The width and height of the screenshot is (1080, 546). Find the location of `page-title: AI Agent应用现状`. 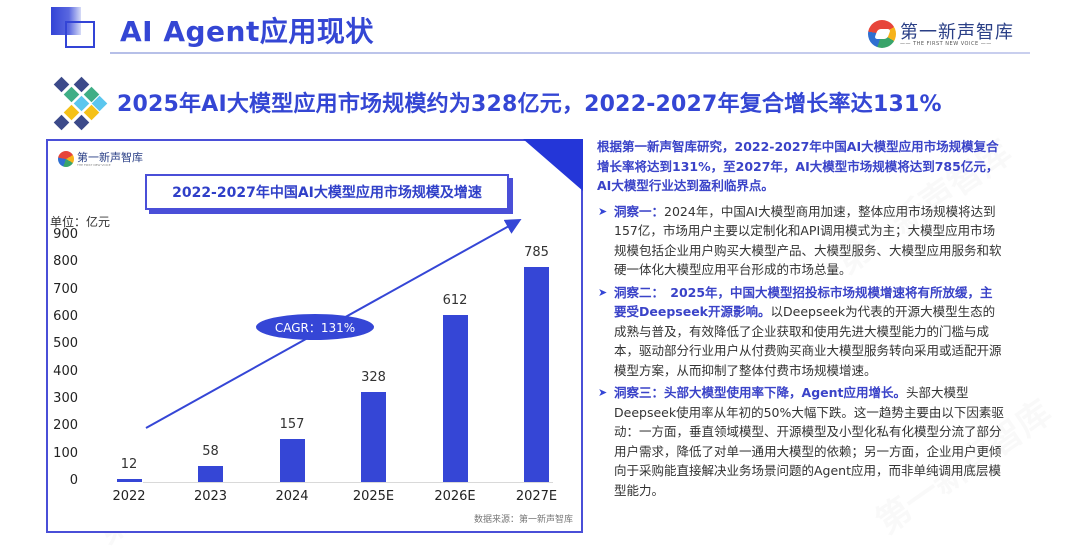

page-title: AI Agent应用现状 is located at coordinates (247, 31).